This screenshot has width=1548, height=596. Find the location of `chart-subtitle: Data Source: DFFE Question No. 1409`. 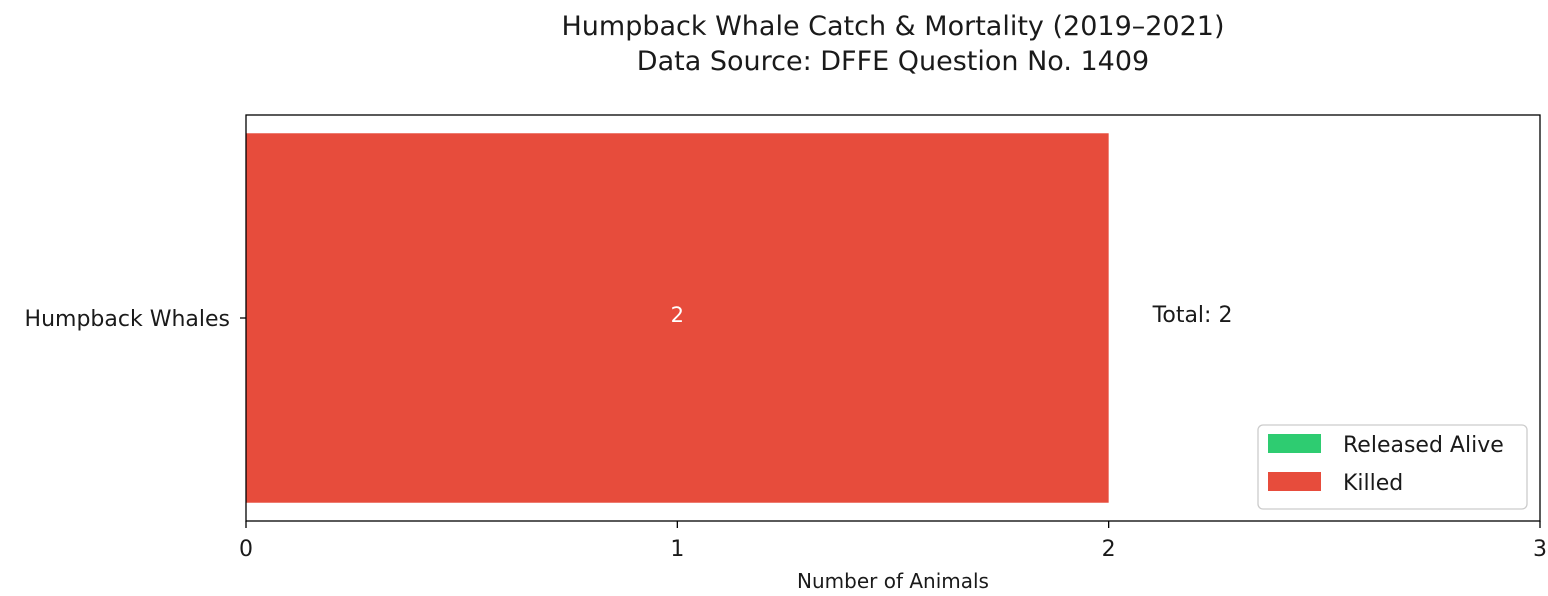

chart-subtitle: Data Source: DFFE Question No. 1409 is located at coordinates (893, 61).